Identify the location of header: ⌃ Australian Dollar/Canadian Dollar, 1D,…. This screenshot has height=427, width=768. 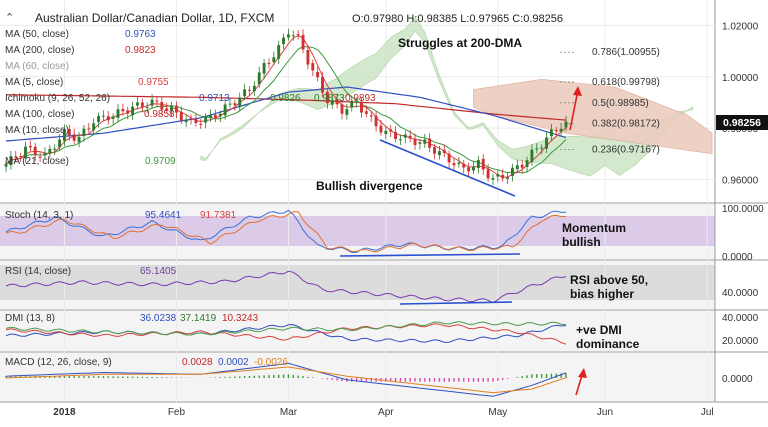
(284, 18).